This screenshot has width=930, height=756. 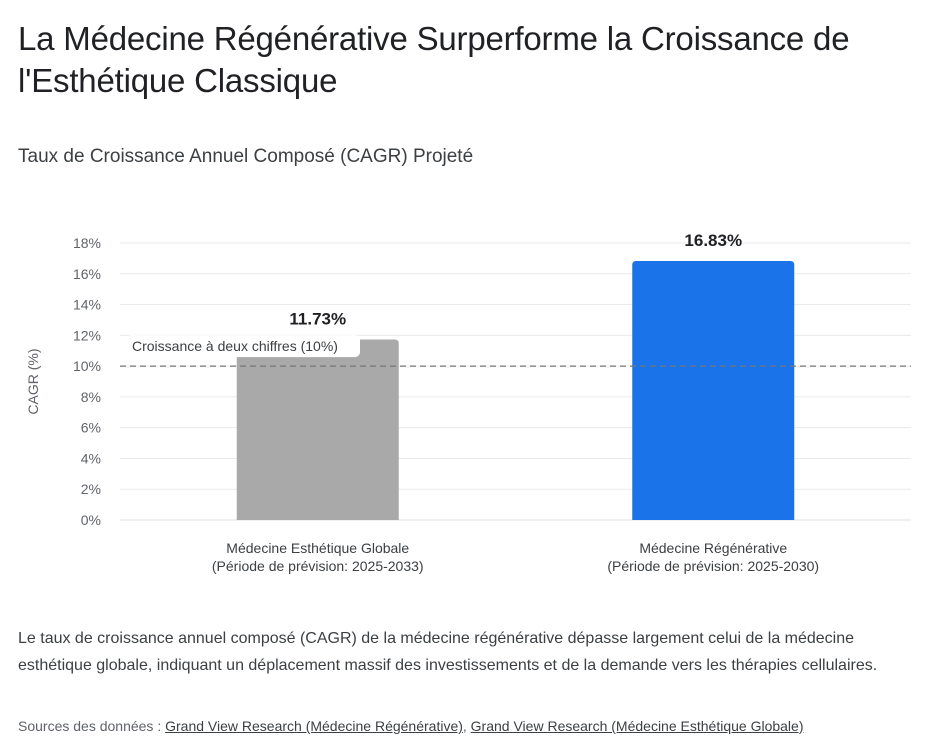 What do you see at coordinates (235, 346) in the screenshot?
I see `reference-line-label: Croissance à deux chiffres (10%)` at bounding box center [235, 346].